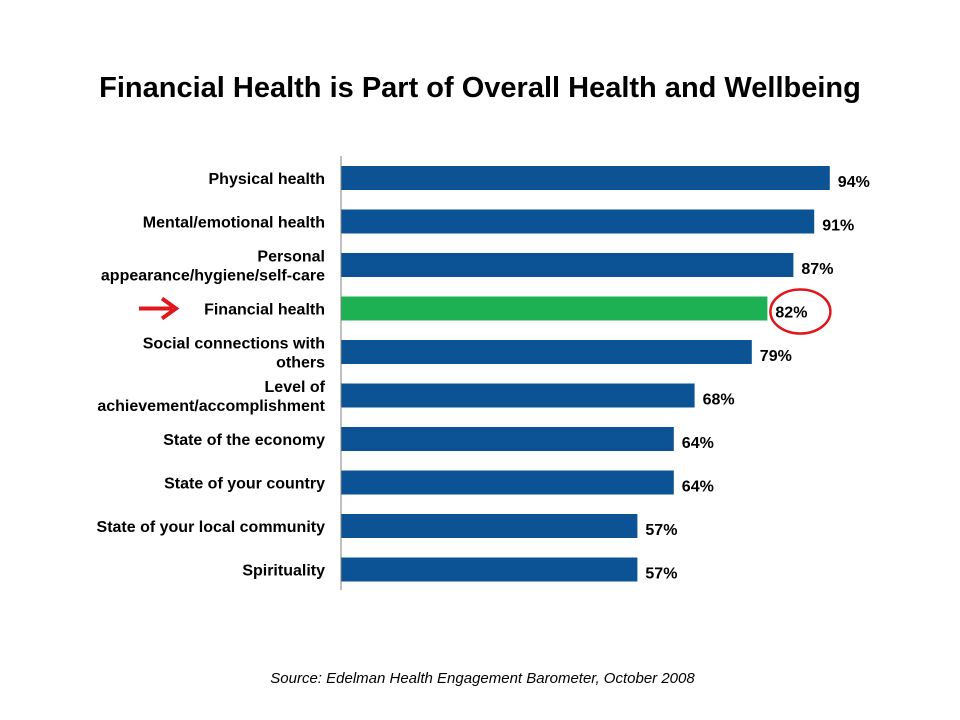 Image resolution: width=960 pixels, height=720 pixels. Describe the element at coordinates (234, 344) in the screenshot. I see `category-label: Social connections with` at that location.